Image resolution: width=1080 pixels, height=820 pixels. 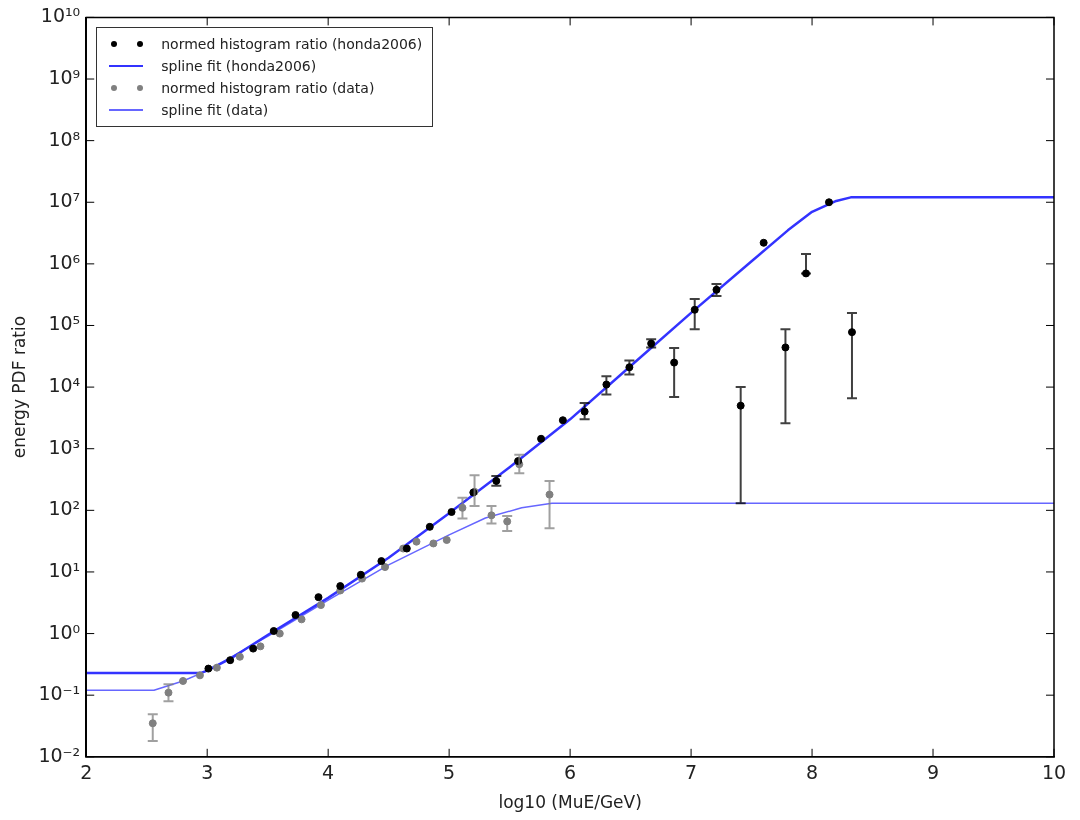 I want to click on y-tick-label: 10¹⁰, so click(x=60, y=15).